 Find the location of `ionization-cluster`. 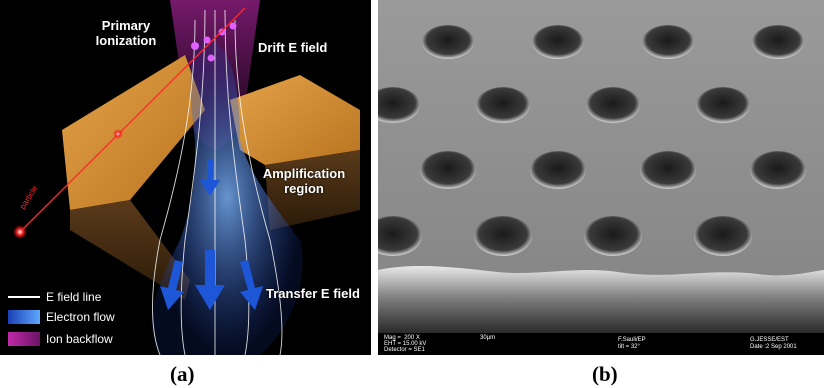

ionization-cluster is located at coordinates (214, 42).